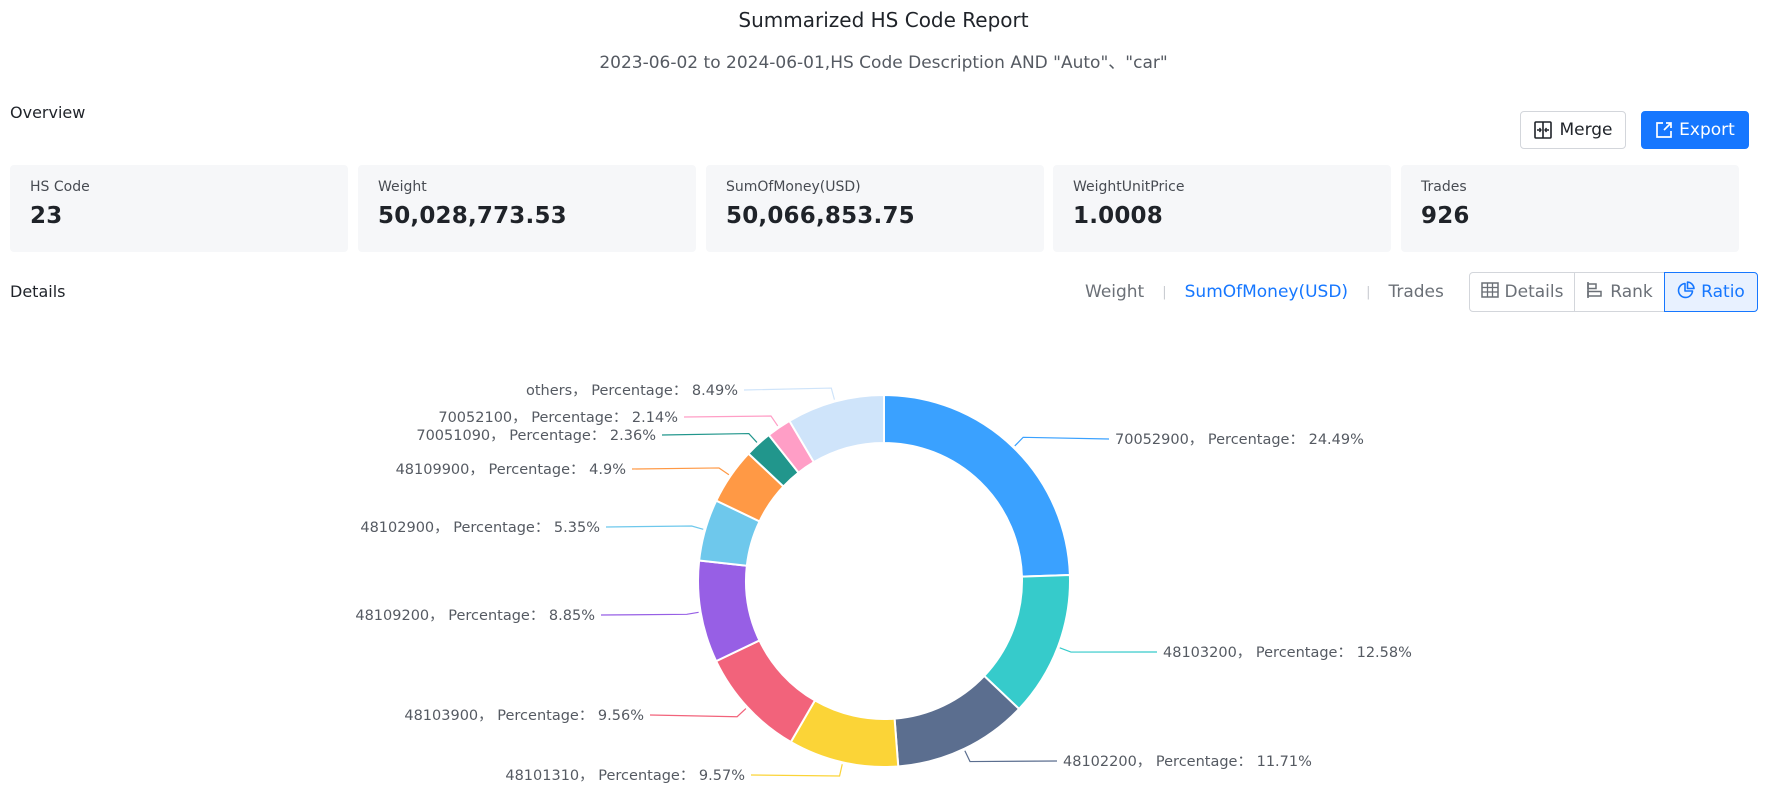  What do you see at coordinates (836, 428) in the screenshot?
I see `pie-slice-others` at bounding box center [836, 428].